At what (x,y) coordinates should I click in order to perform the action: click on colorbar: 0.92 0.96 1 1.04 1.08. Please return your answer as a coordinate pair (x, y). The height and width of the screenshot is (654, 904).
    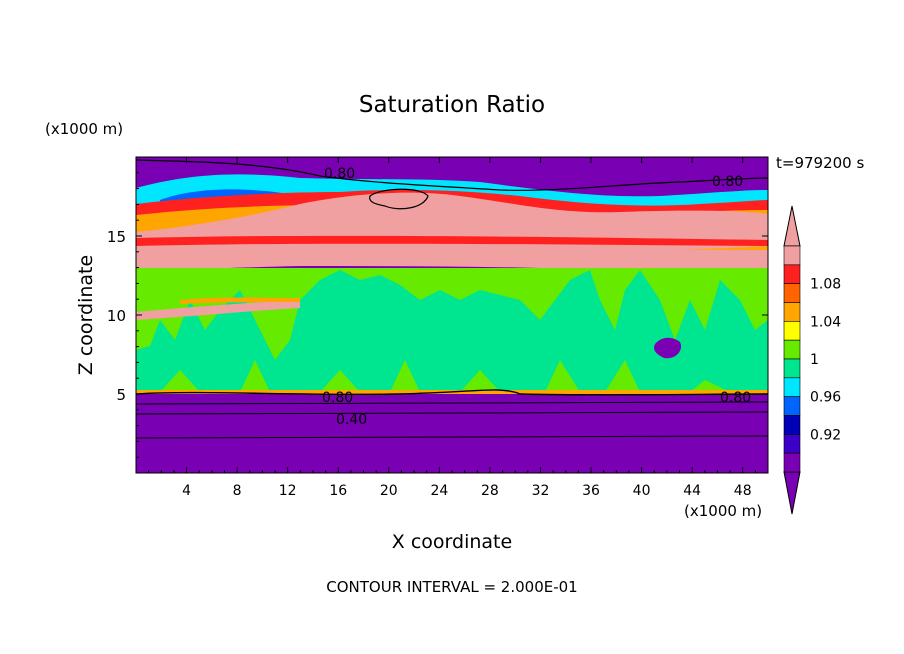
    Looking at the image, I should click on (812, 360).